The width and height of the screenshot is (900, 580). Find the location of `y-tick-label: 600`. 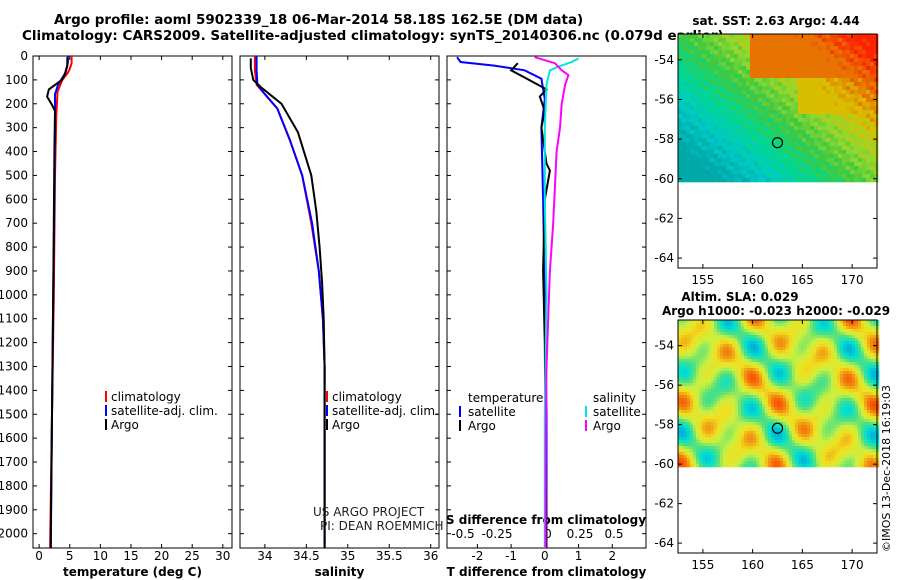

y-tick-label: 600 is located at coordinates (16, 199).